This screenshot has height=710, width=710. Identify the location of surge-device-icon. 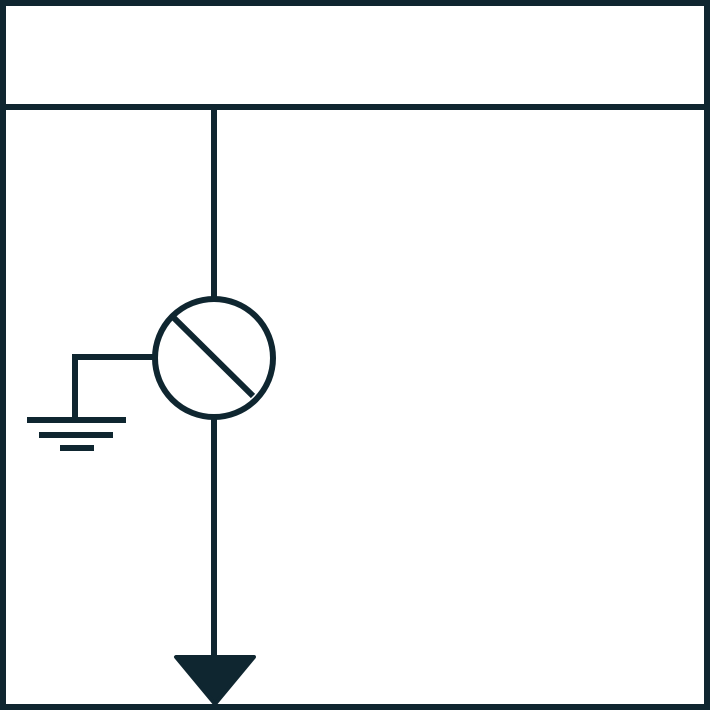
(214, 358).